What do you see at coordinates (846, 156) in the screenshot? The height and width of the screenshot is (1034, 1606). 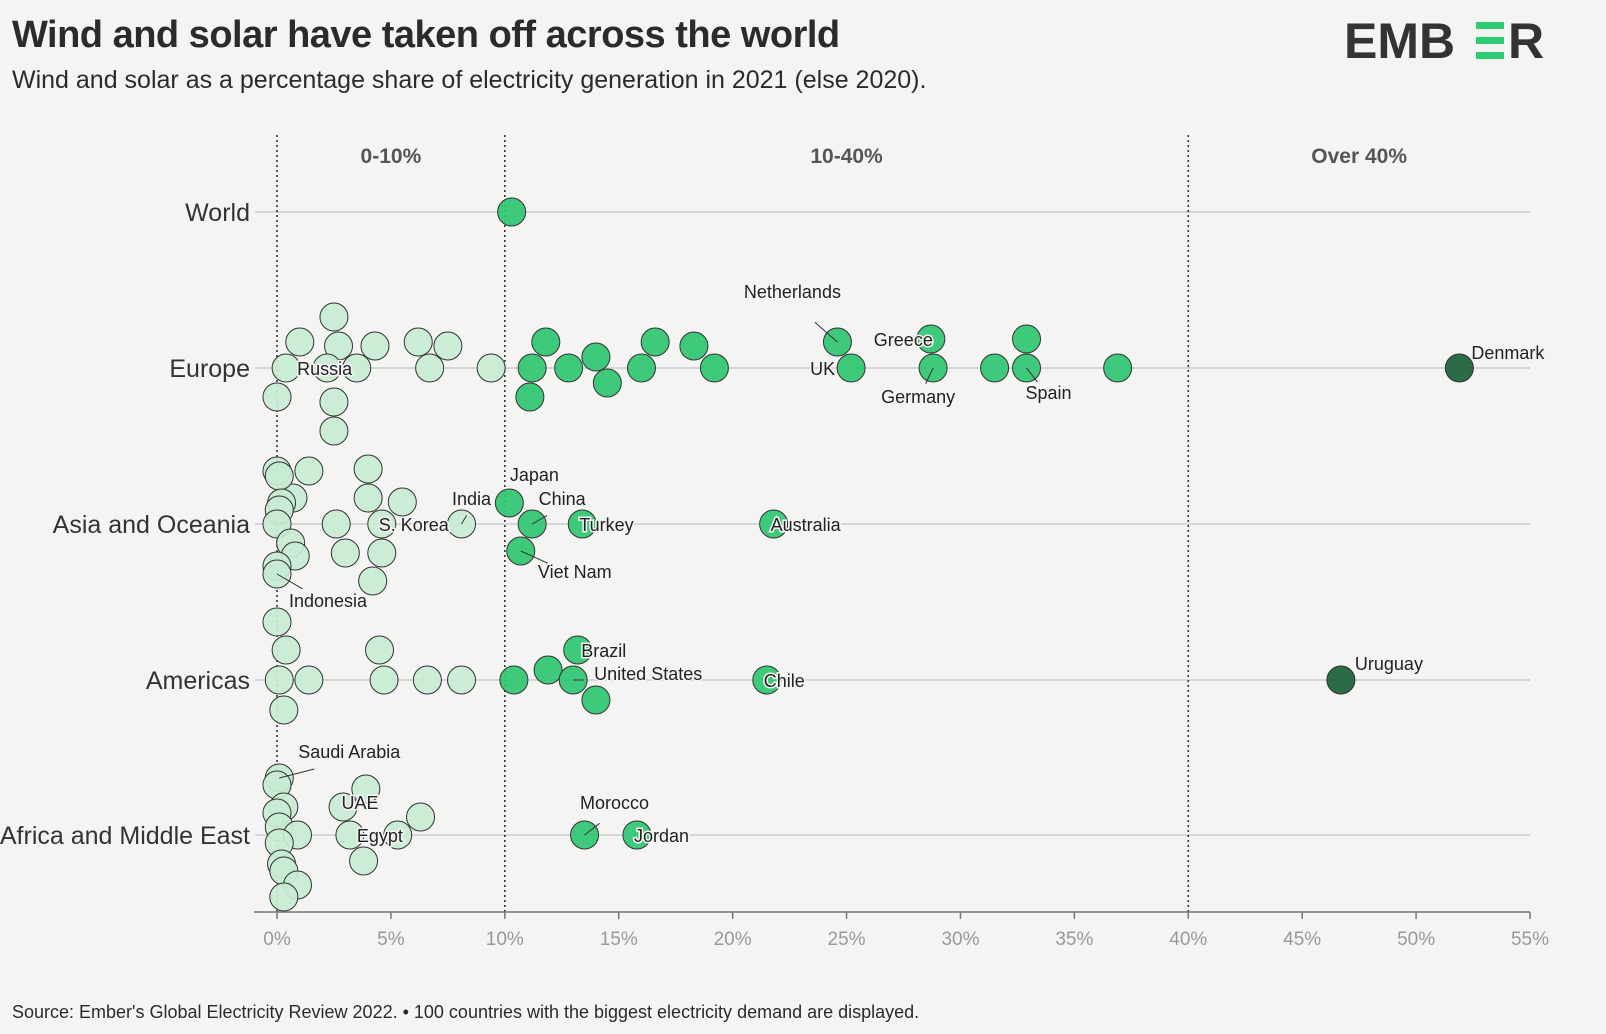 I see `band-label: 10-40%` at bounding box center [846, 156].